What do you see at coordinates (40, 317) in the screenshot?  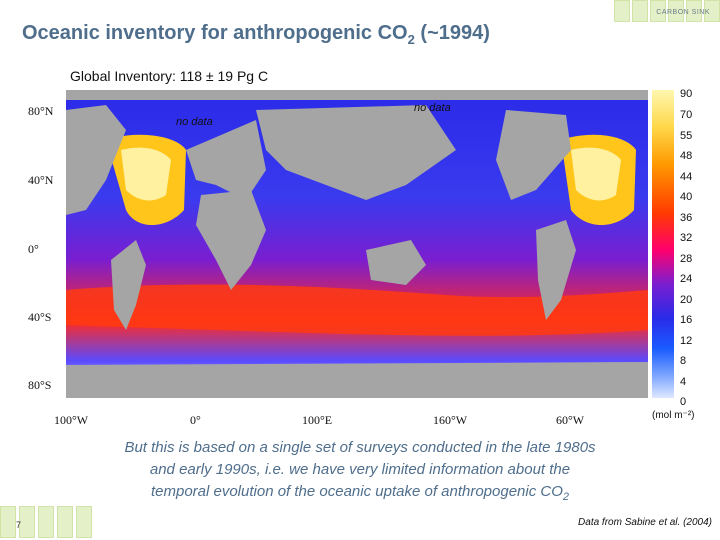 I see `lat-label-40s: 40°S` at bounding box center [40, 317].